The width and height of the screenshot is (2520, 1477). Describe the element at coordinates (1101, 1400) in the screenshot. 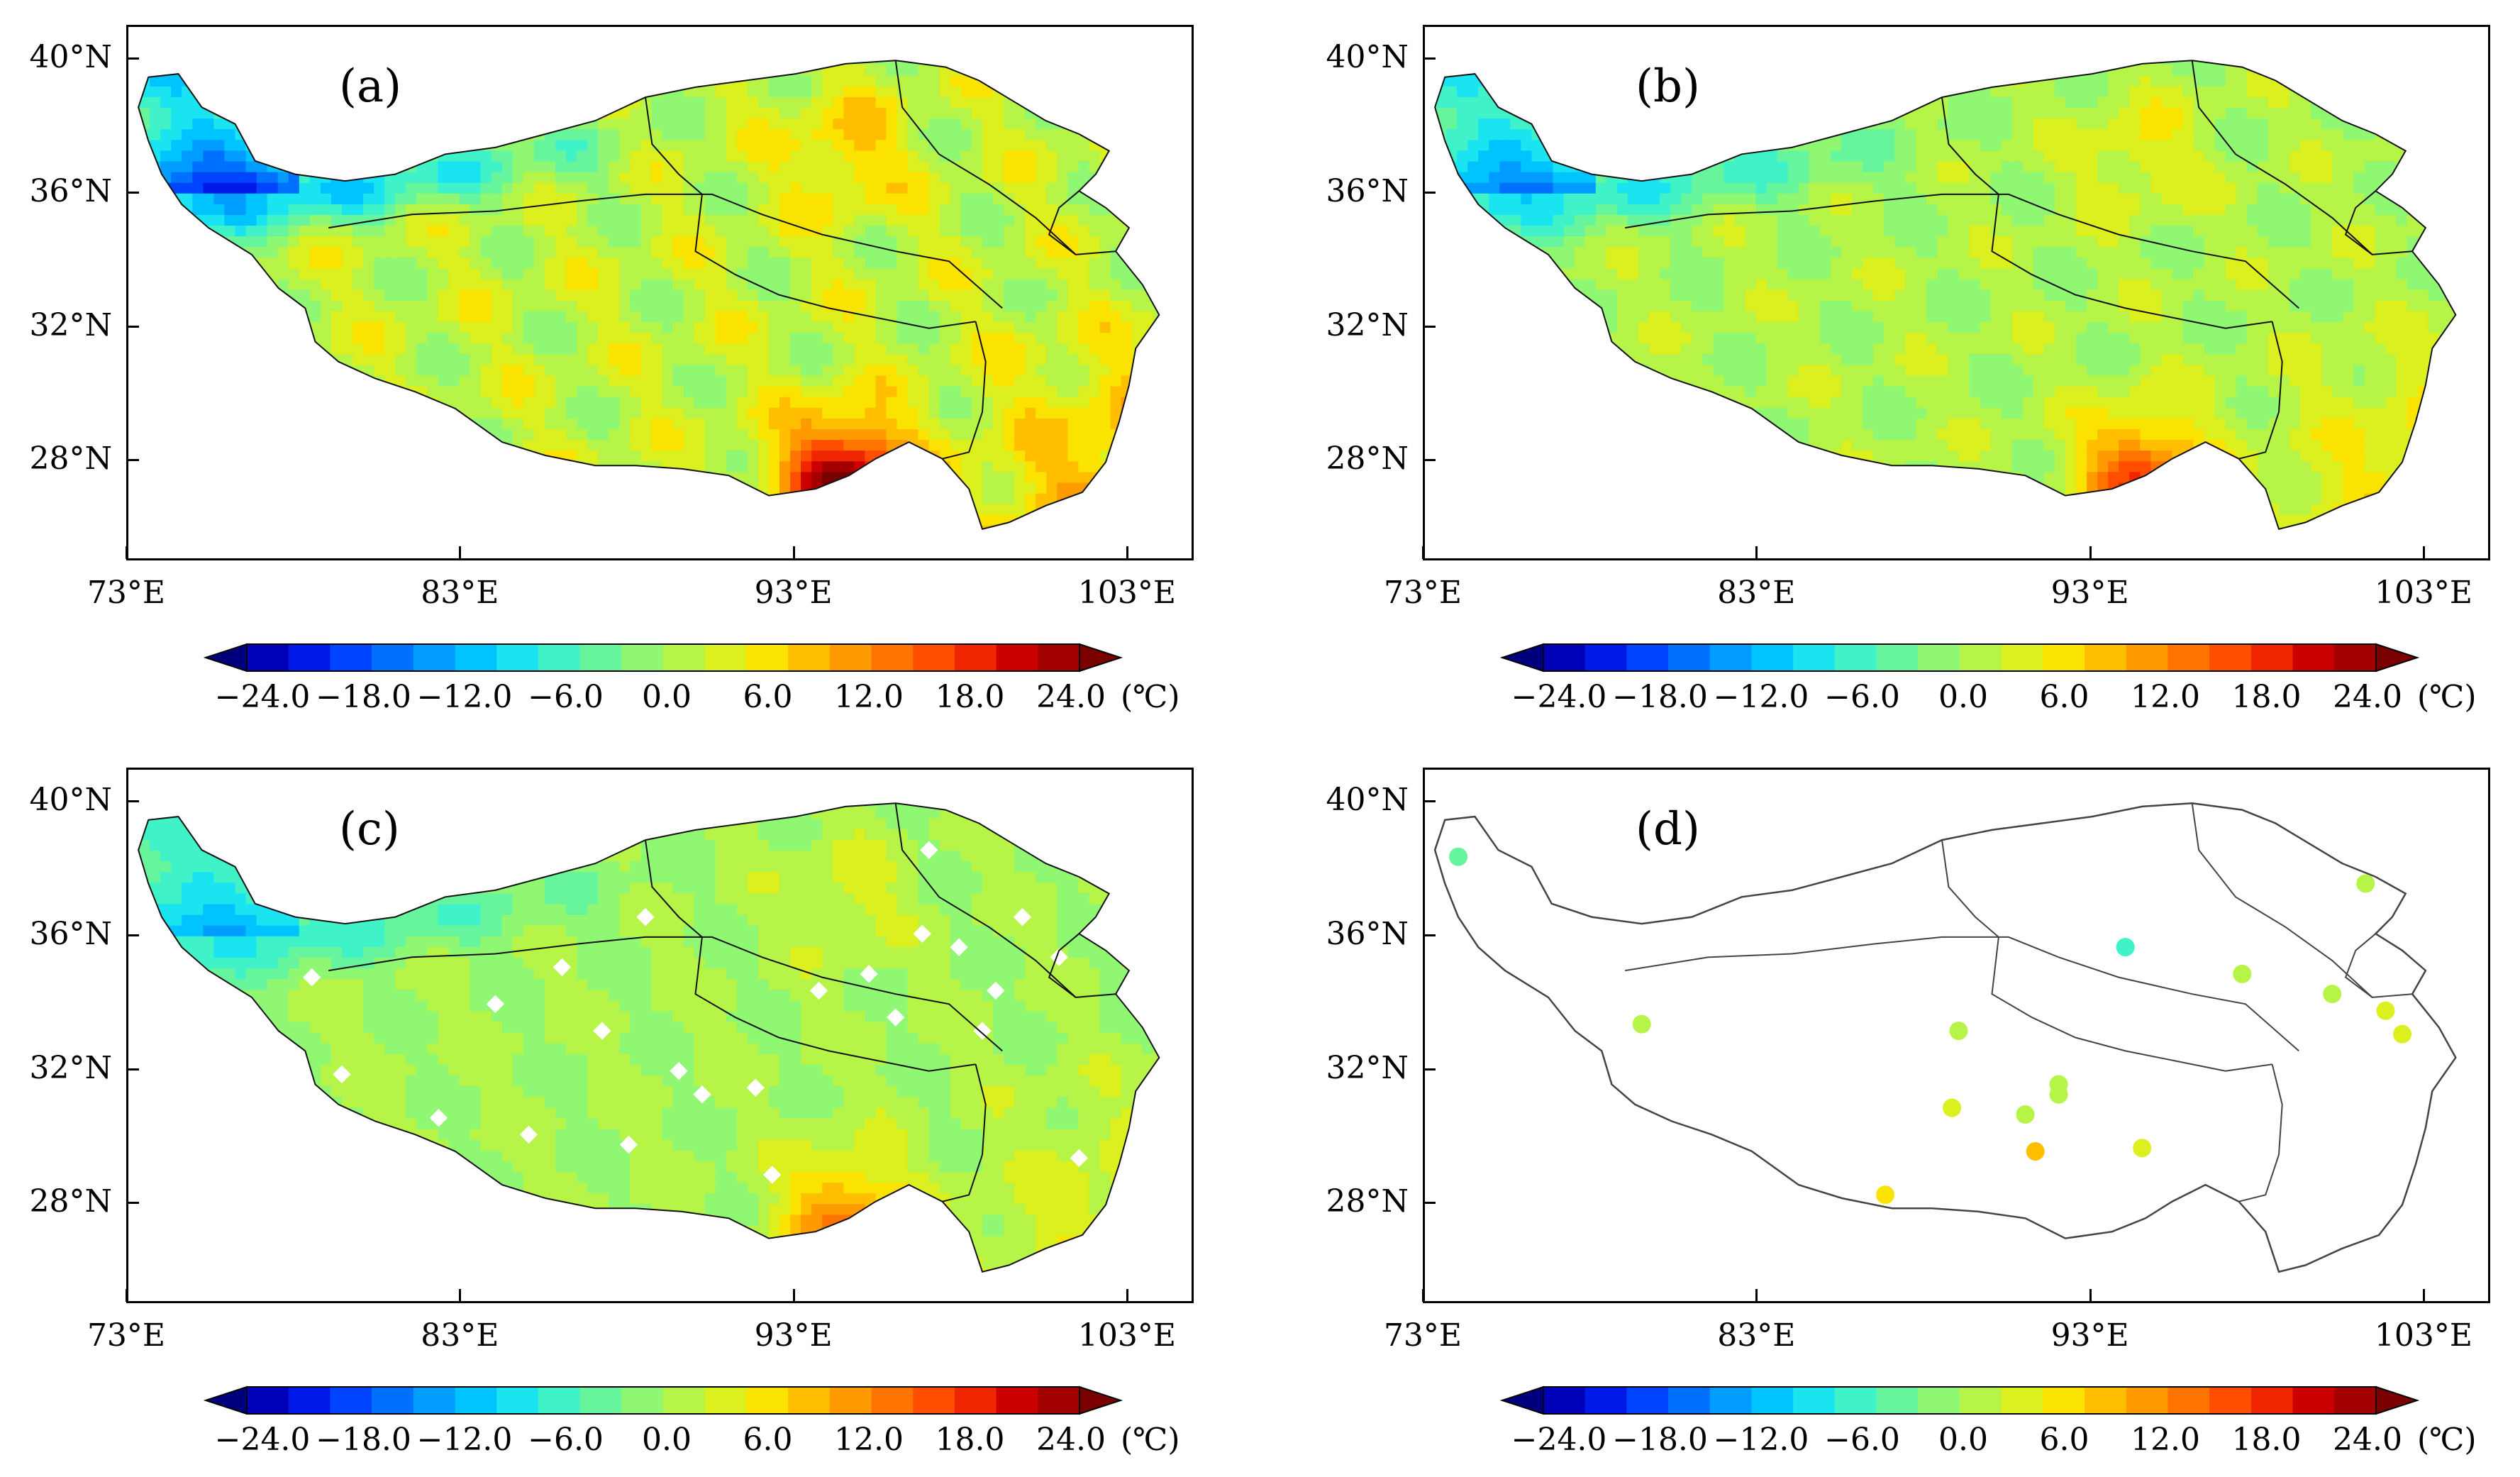

I see `colorbar-high-arrow` at that location.